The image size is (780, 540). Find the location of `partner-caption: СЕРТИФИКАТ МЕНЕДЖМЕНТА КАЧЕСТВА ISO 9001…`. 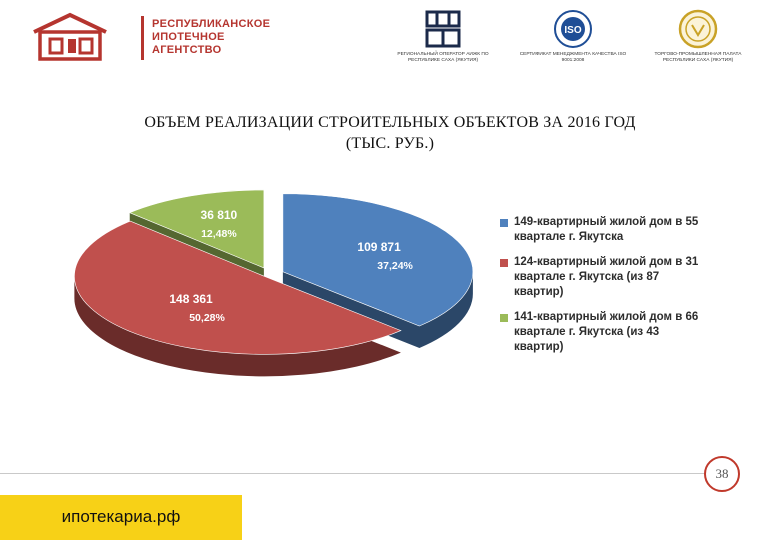

partner-caption: СЕРТИФИКАТ МЕНЕДЖМЕНТА КАЧЕСТВА ISO 9001… is located at coordinates (573, 57).